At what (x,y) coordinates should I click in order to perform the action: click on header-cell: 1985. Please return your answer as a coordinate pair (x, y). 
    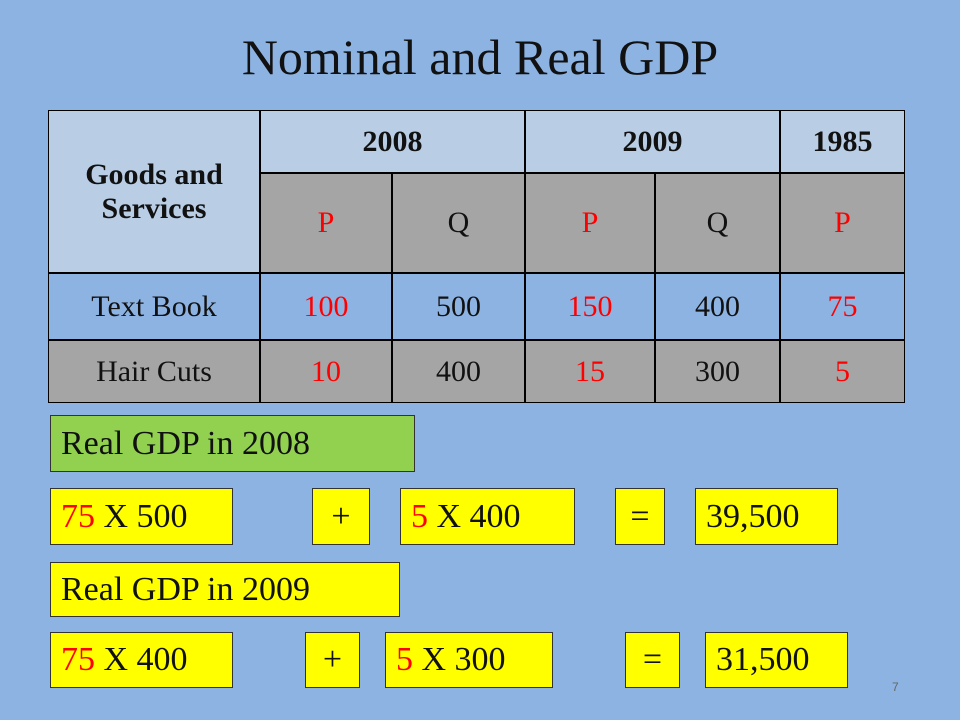
    Looking at the image, I should click on (842, 141).